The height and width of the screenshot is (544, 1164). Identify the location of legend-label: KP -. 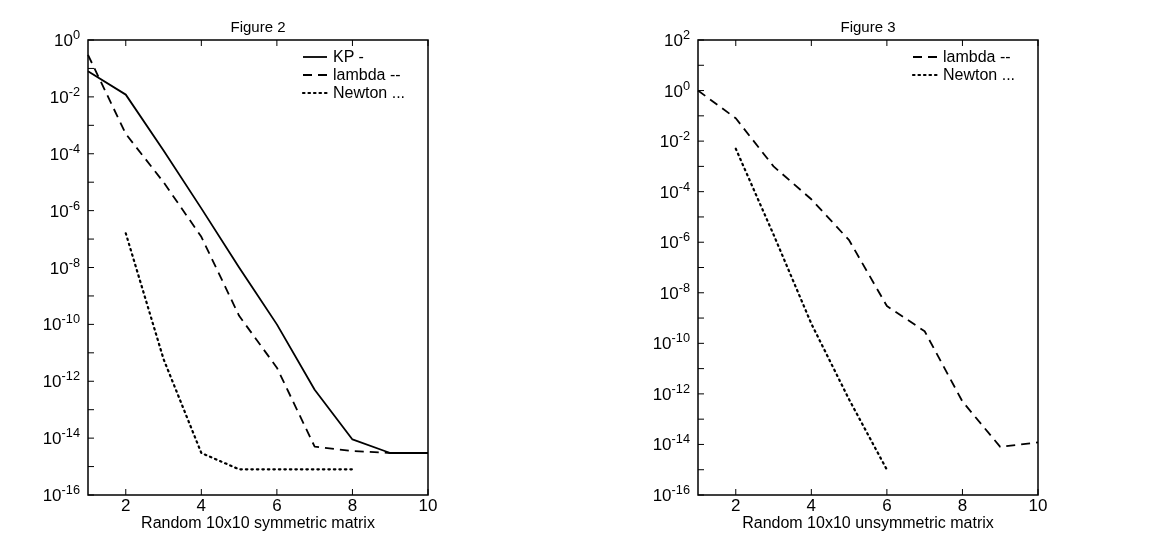
(348, 56).